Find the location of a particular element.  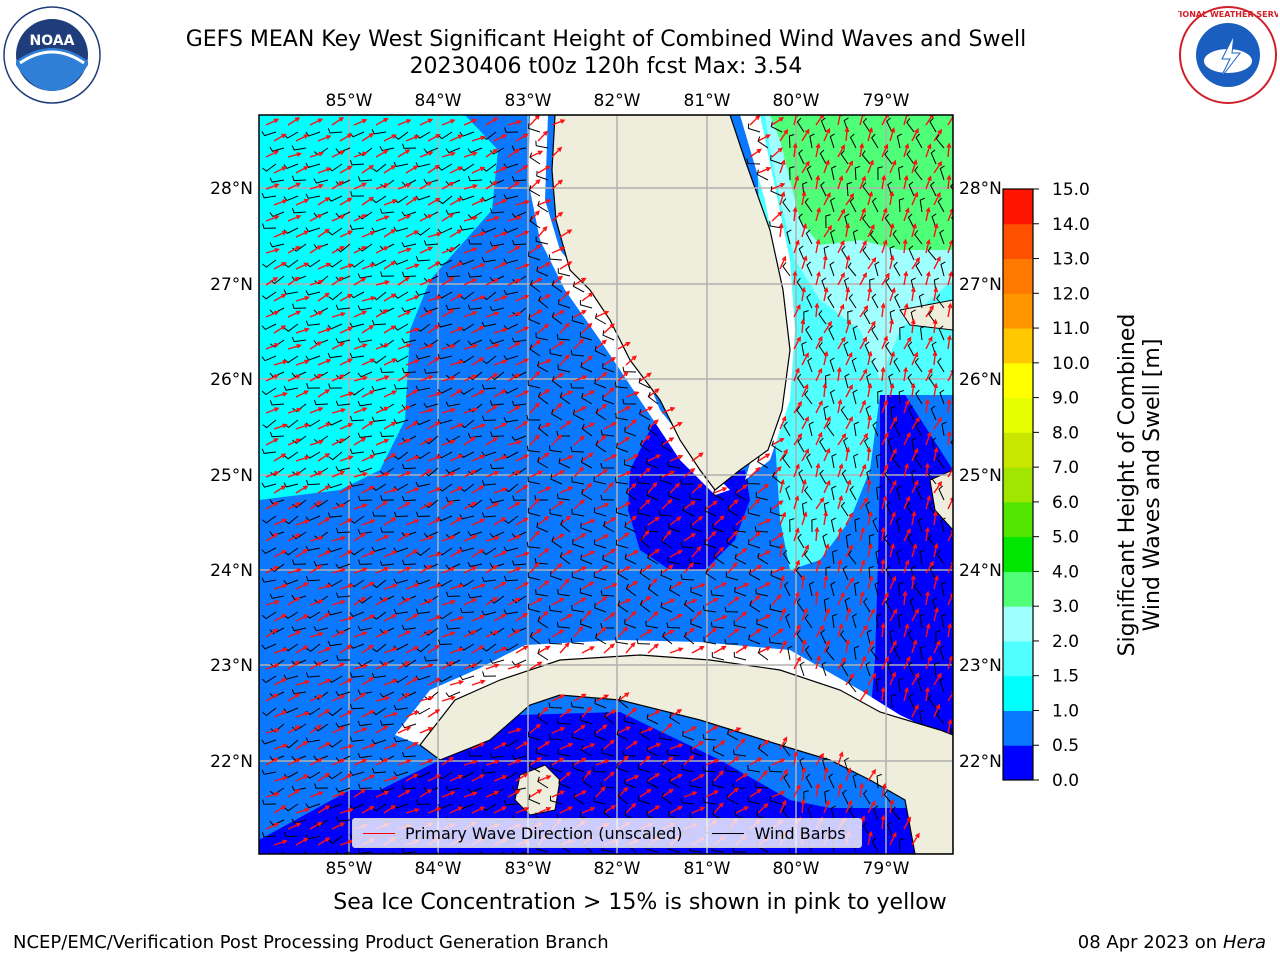

lat-label: 26°N is located at coordinates (980, 380).